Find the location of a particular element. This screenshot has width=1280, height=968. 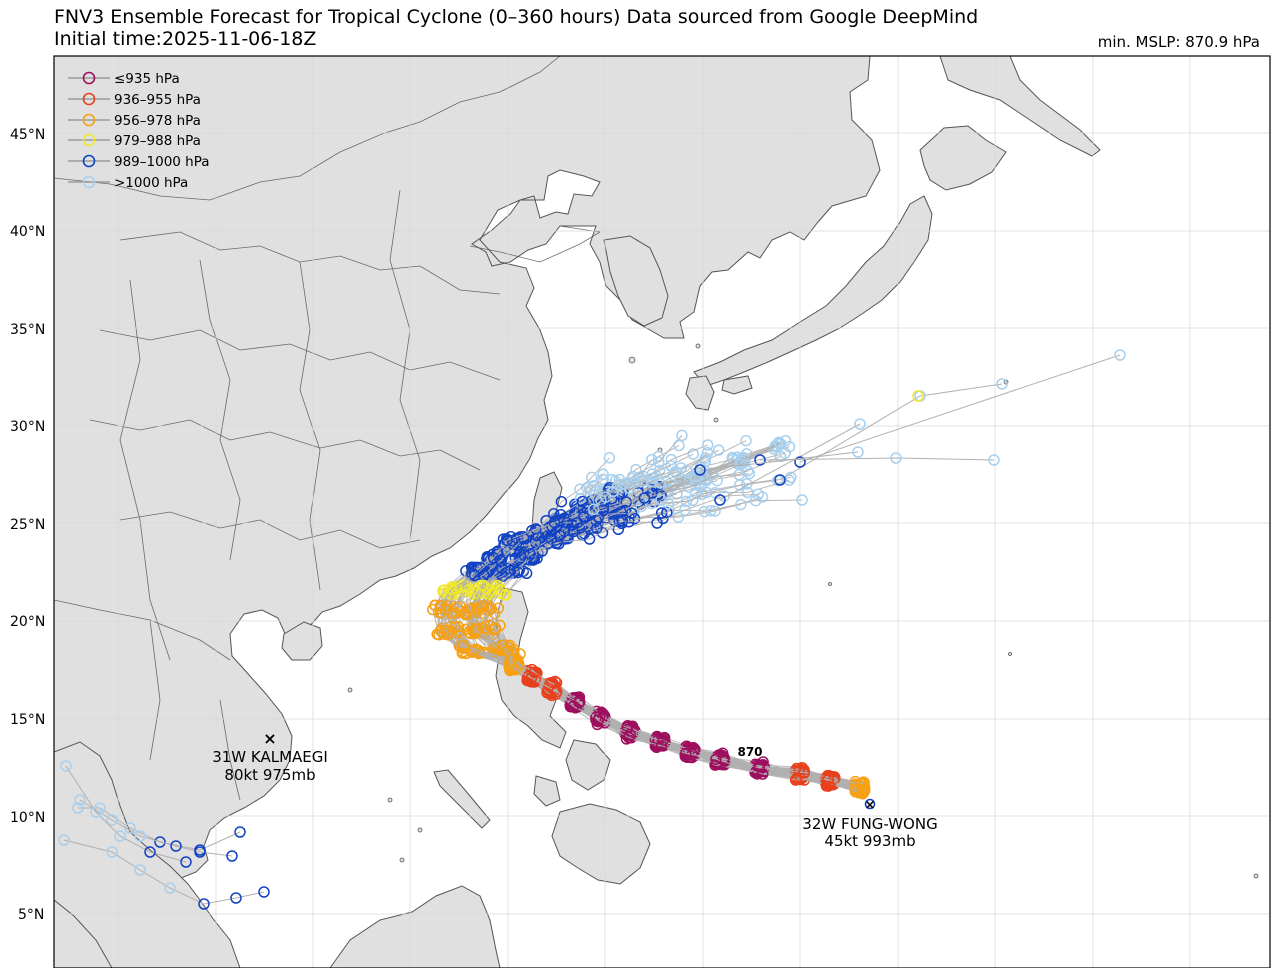

legend-item-989-1000: 989–1000 hPa is located at coordinates (139, 162).